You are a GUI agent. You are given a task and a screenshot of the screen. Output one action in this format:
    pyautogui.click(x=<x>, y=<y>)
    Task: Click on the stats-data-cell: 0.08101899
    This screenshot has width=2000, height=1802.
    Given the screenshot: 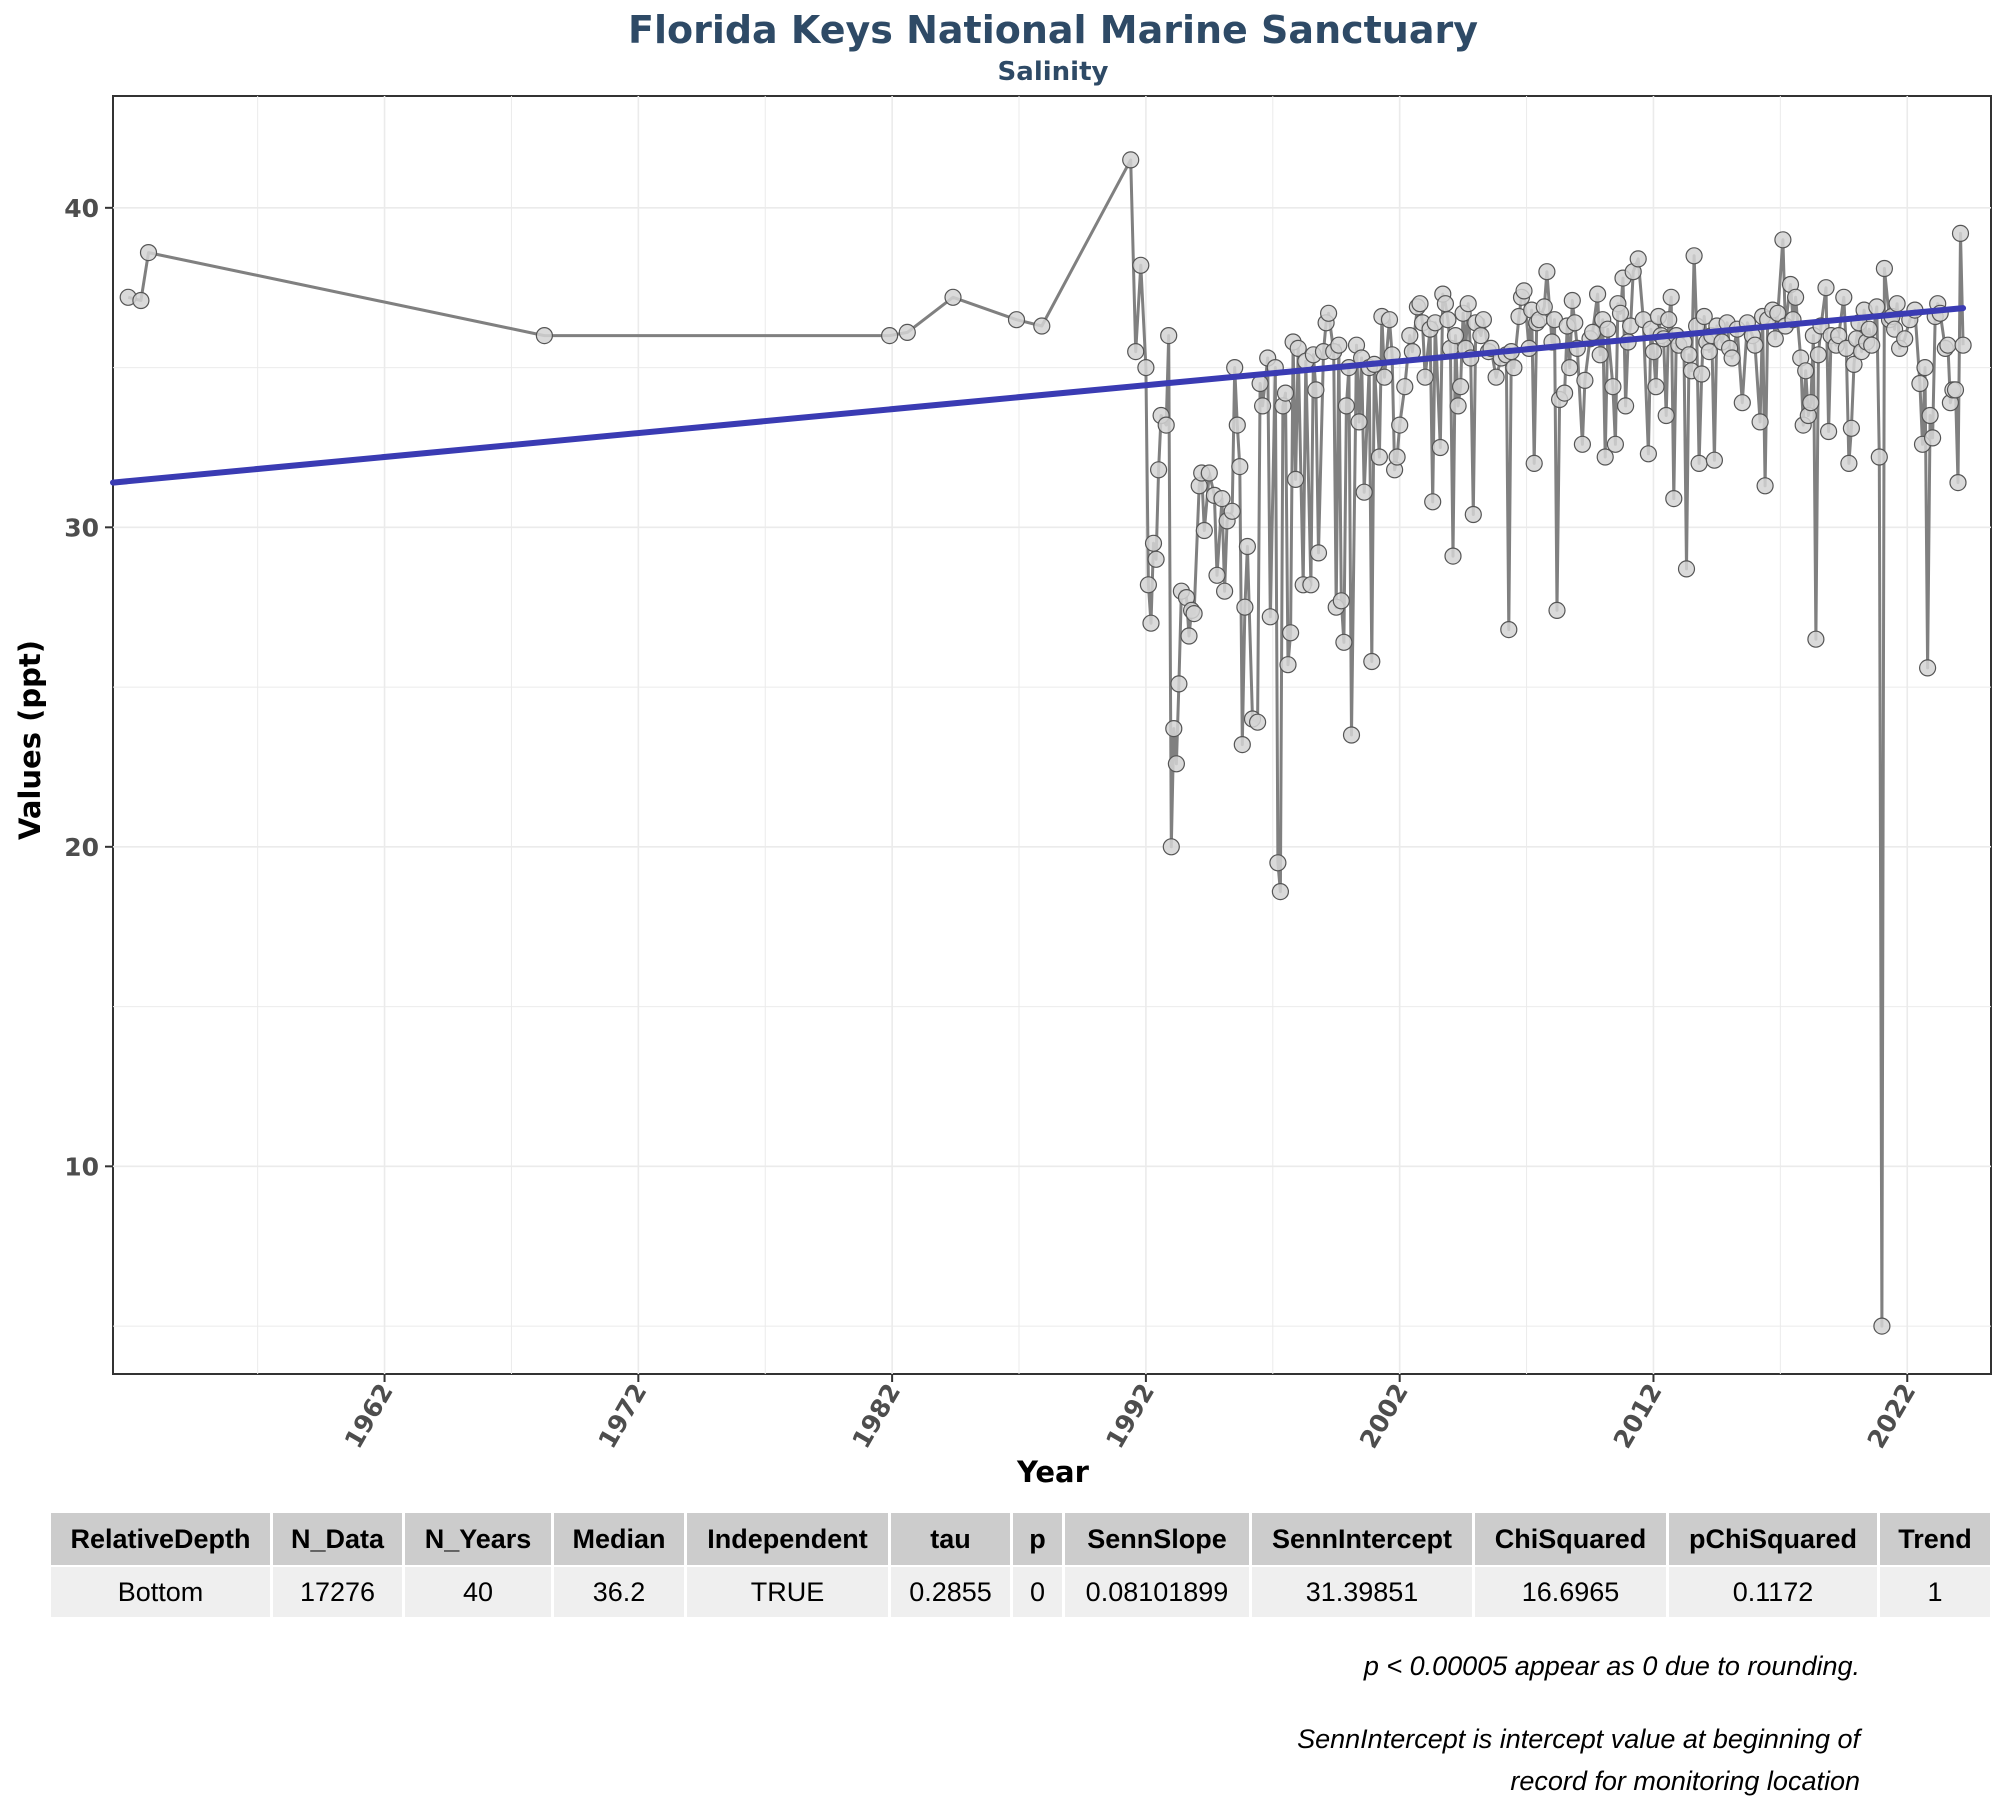 What is the action you would take?
    pyautogui.click(x=1157, y=1591)
    